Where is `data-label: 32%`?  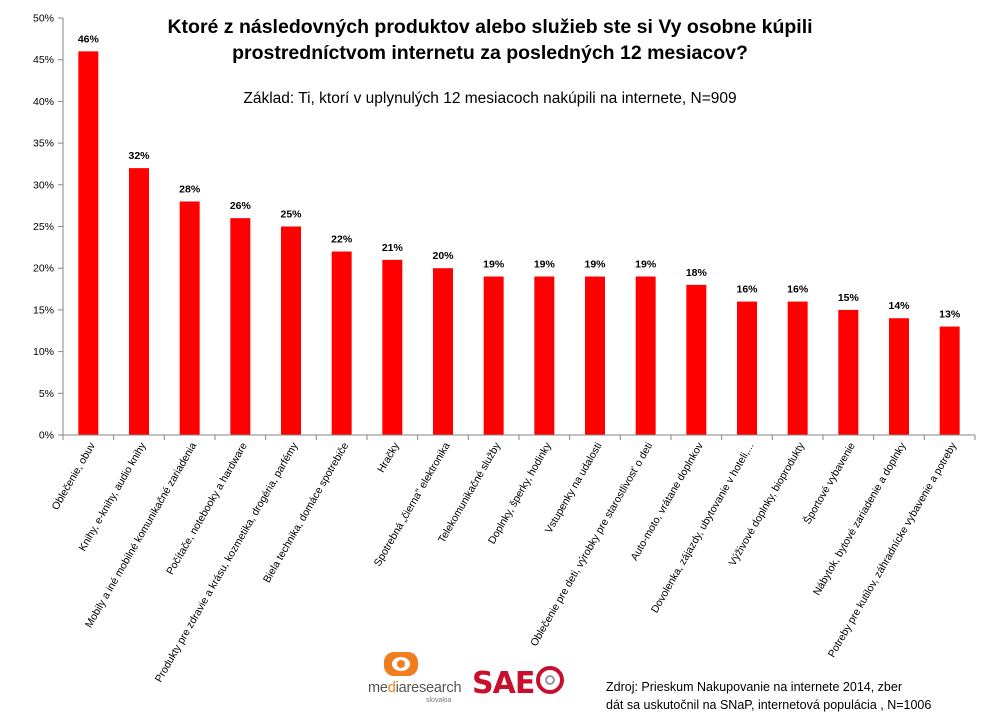
data-label: 32% is located at coordinates (139, 156).